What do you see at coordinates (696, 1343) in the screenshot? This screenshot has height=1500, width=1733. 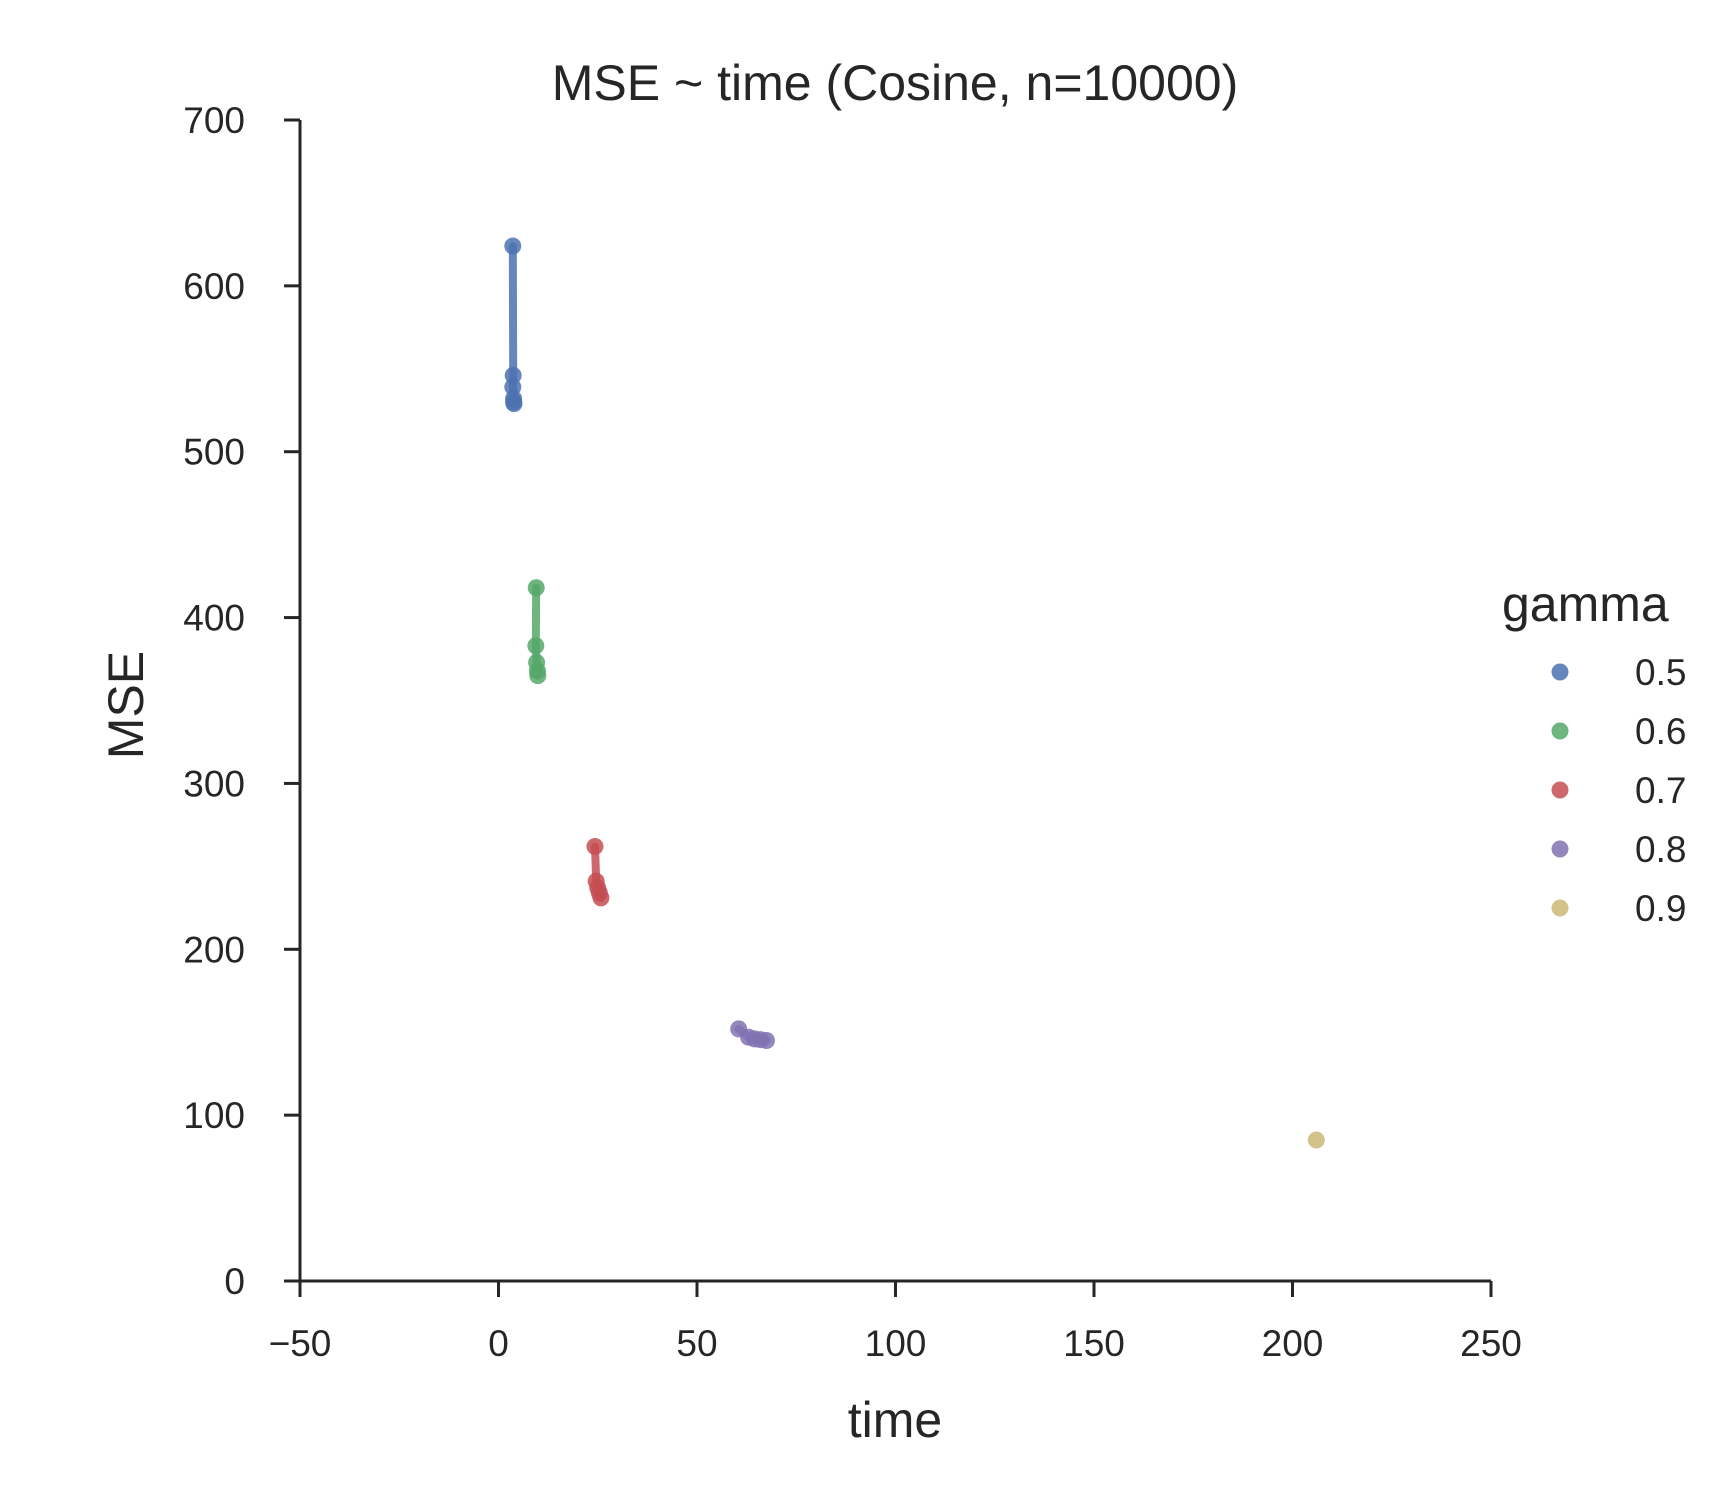 I see `x-tick-label: 50` at bounding box center [696, 1343].